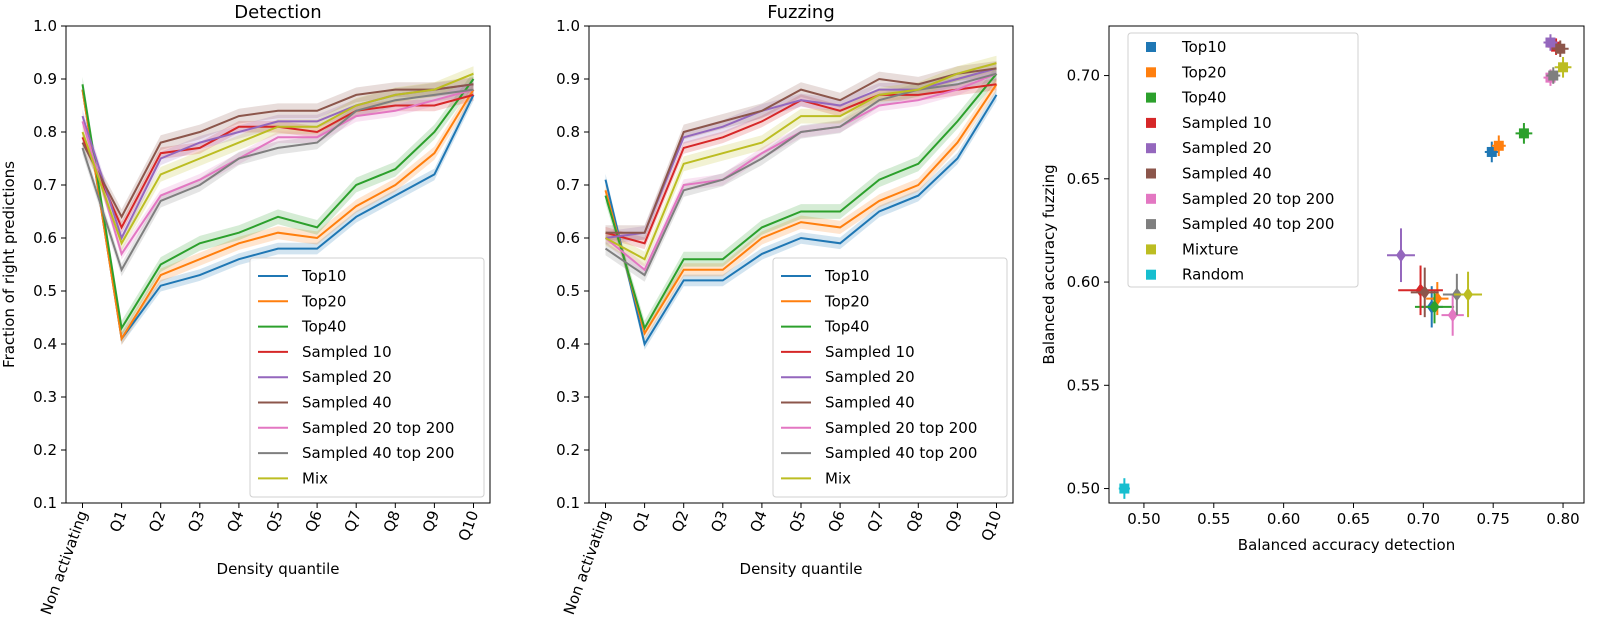 The height and width of the screenshot is (628, 1600). I want to click on y-tick-label: 0.4, so click(45, 344).